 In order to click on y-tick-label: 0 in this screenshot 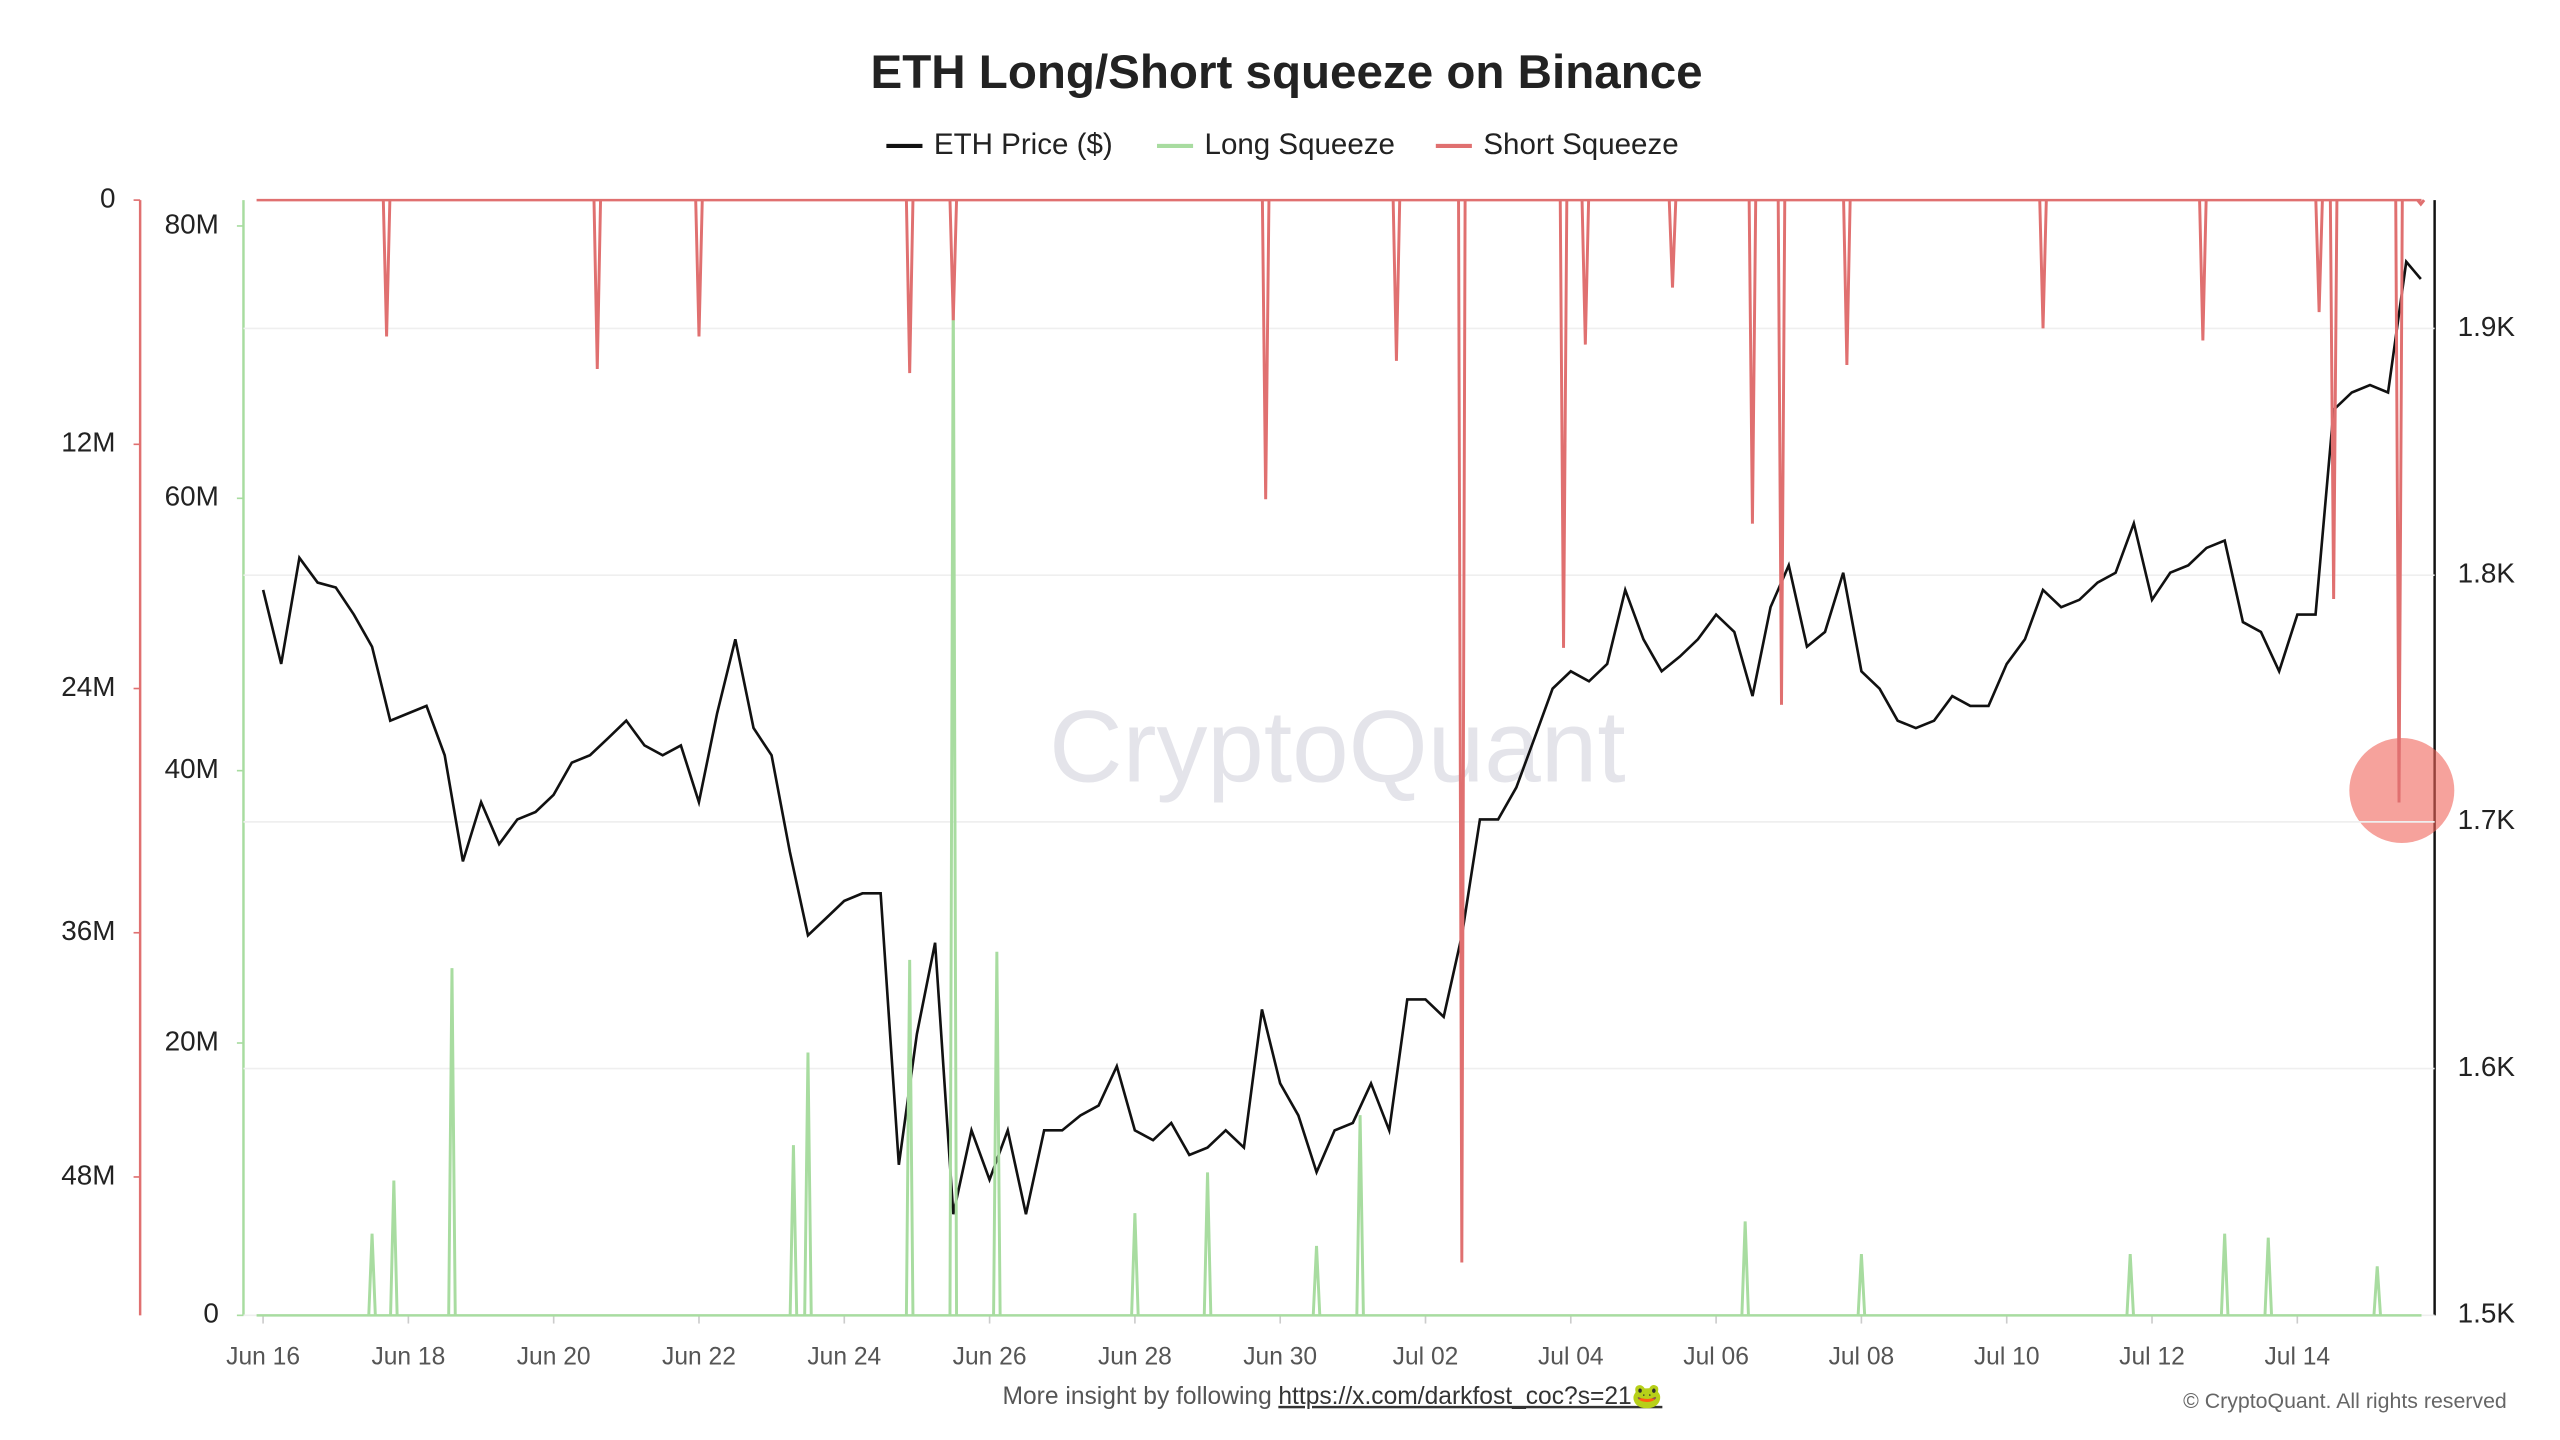, I will do `click(211, 1313)`.